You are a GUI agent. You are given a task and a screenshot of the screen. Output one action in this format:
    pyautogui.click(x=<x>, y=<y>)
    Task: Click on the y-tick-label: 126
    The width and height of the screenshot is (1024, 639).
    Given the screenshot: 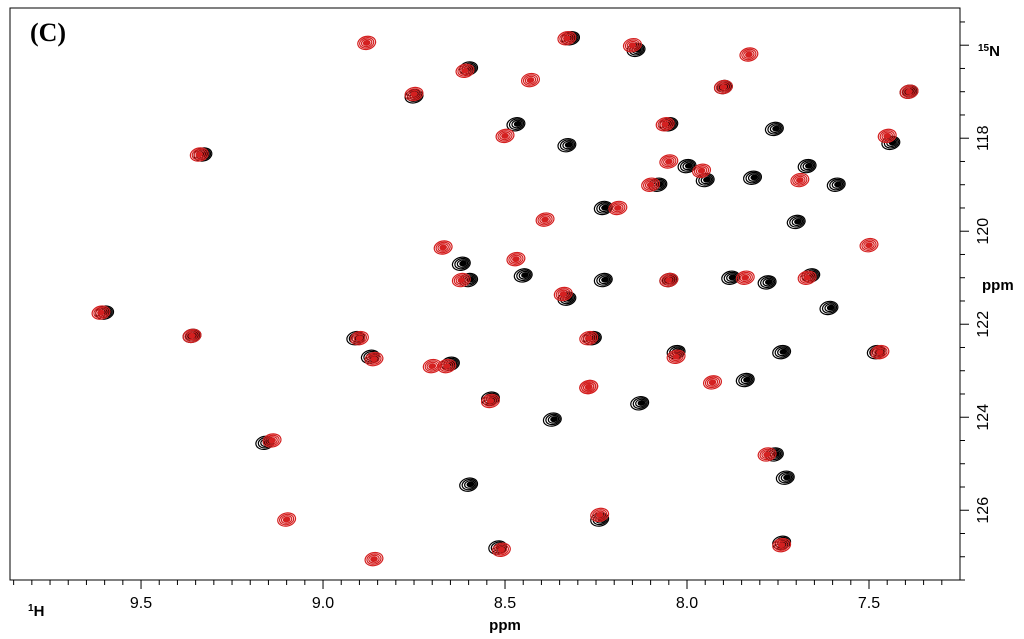 What is the action you would take?
    pyautogui.click(x=983, y=510)
    